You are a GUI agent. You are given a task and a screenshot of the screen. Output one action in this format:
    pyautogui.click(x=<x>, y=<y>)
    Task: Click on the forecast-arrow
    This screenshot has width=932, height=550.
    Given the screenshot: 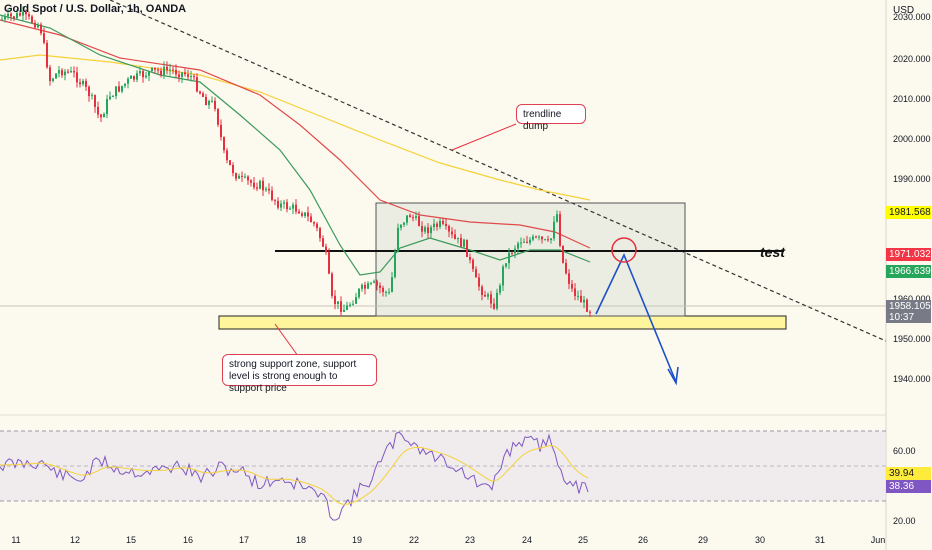 What is the action you would take?
    pyautogui.click(x=636, y=318)
    